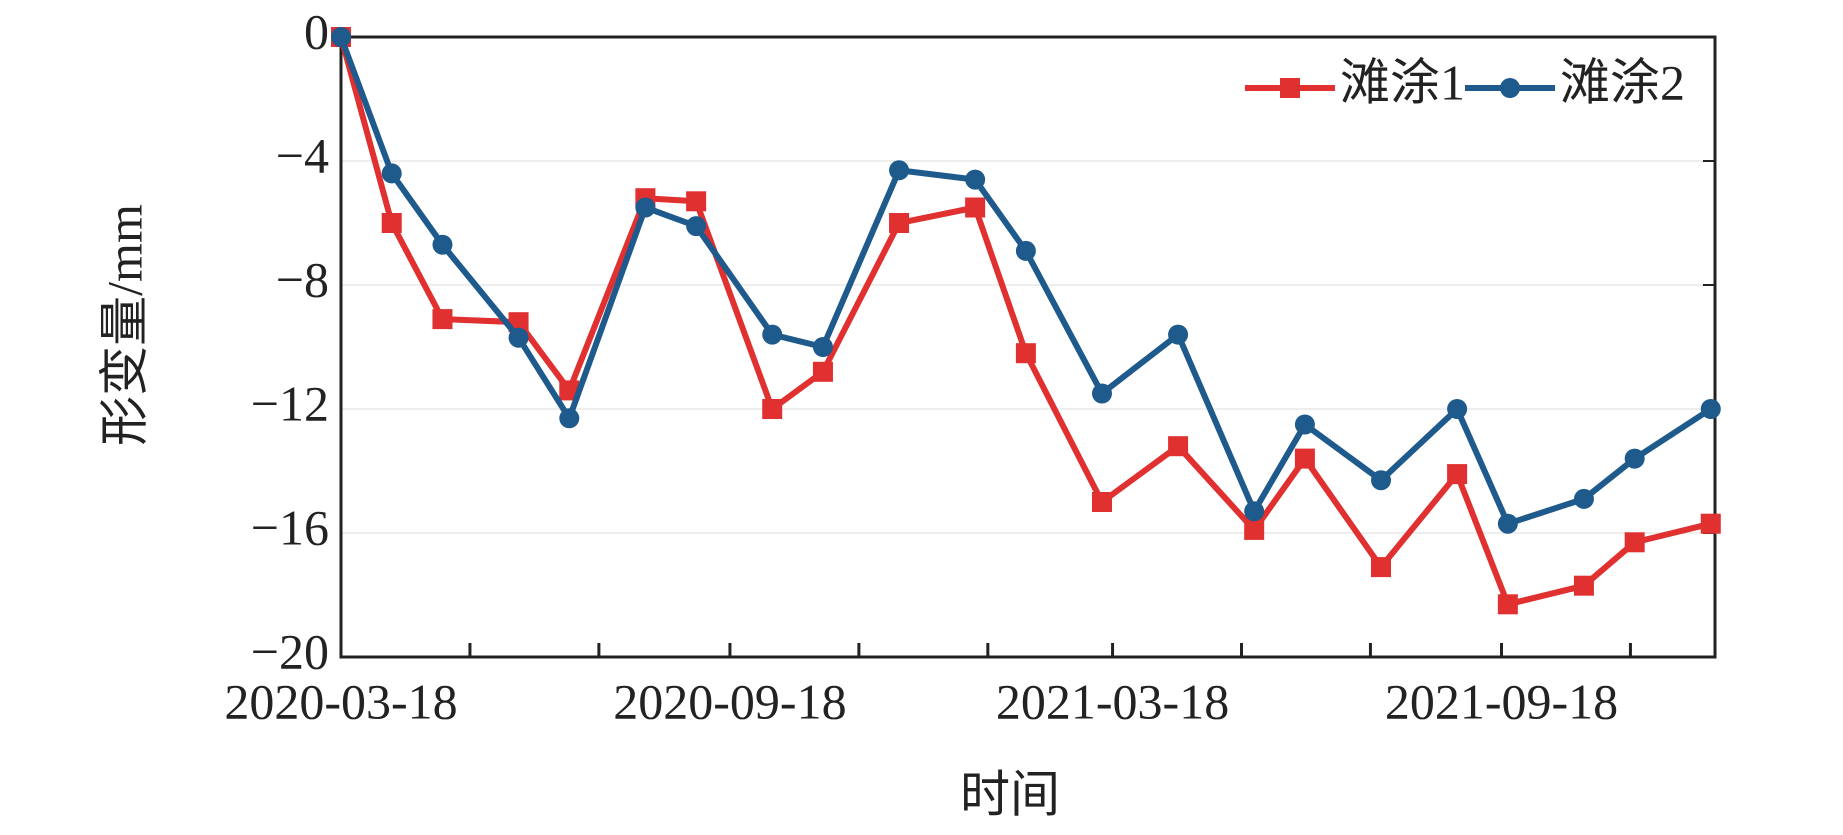  I want to click on legend-label: 滩涂1, so click(1402, 82).